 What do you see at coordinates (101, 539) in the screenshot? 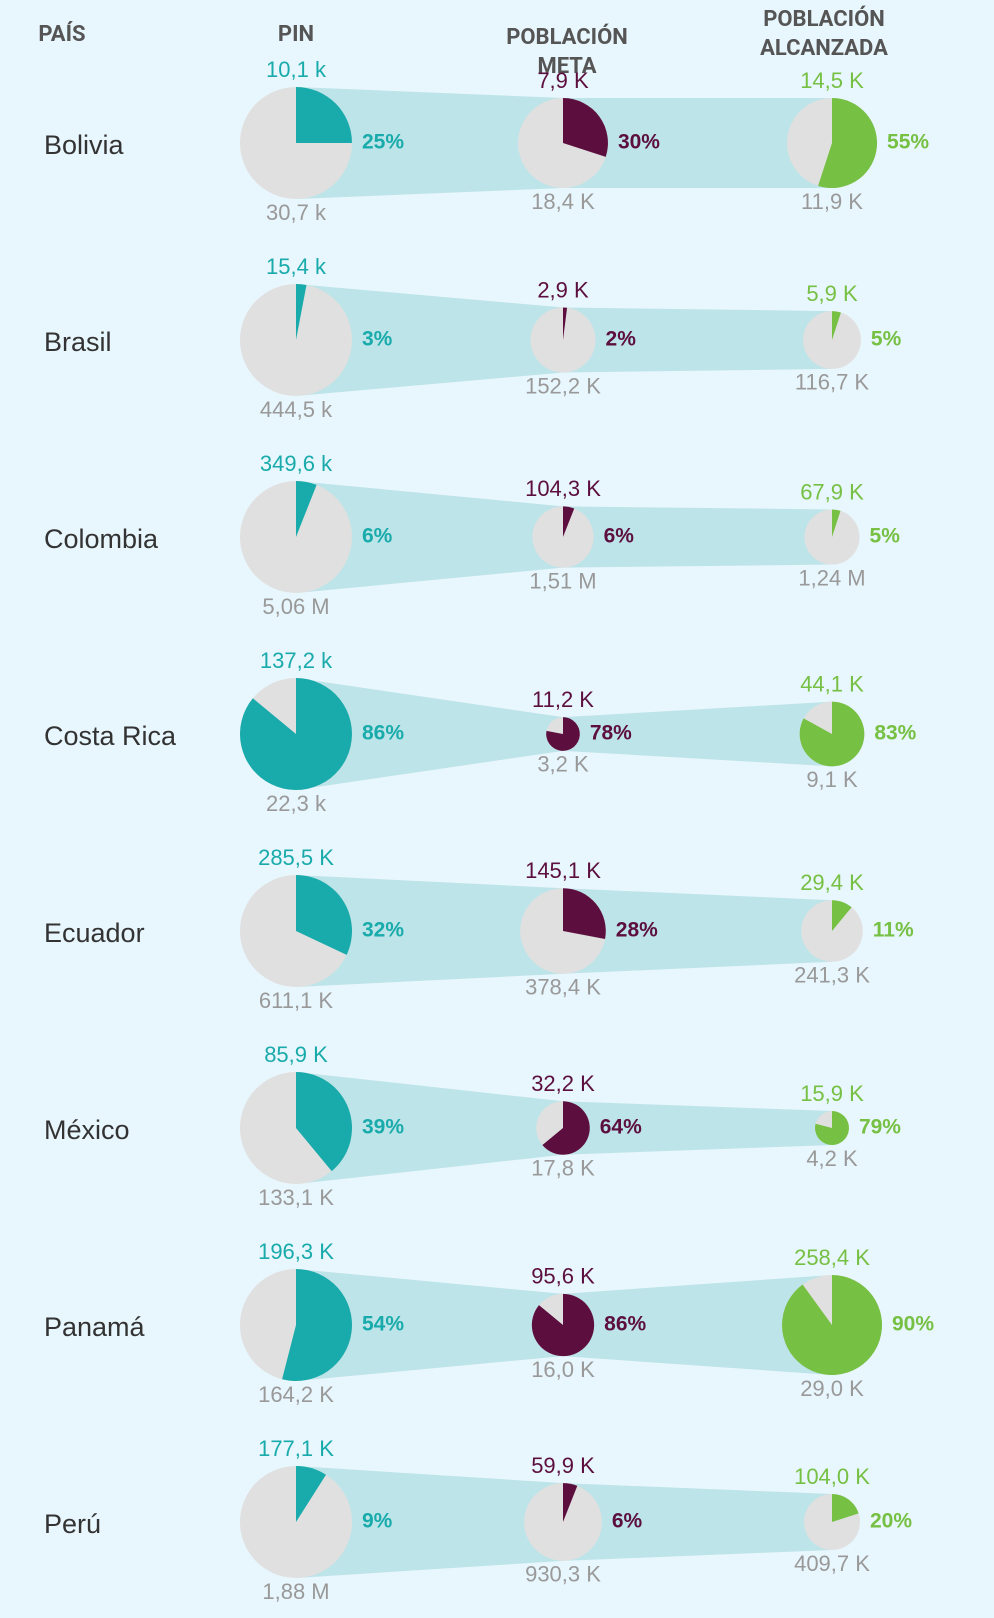
I see `country-label: Colombia` at bounding box center [101, 539].